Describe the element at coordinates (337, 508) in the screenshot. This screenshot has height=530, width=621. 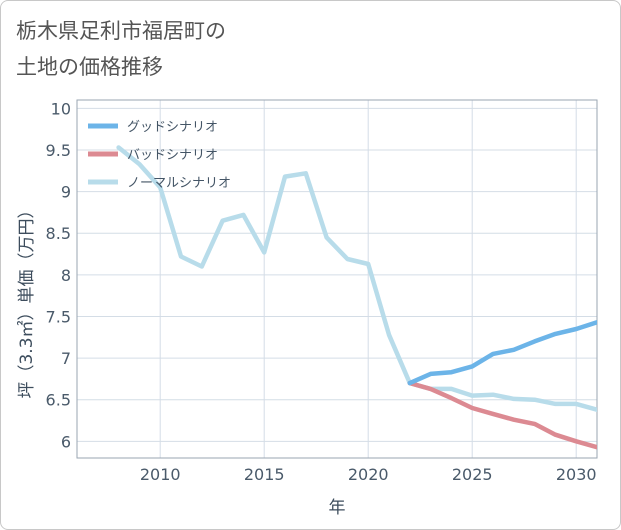
I see `x-axis-label: 年` at that location.